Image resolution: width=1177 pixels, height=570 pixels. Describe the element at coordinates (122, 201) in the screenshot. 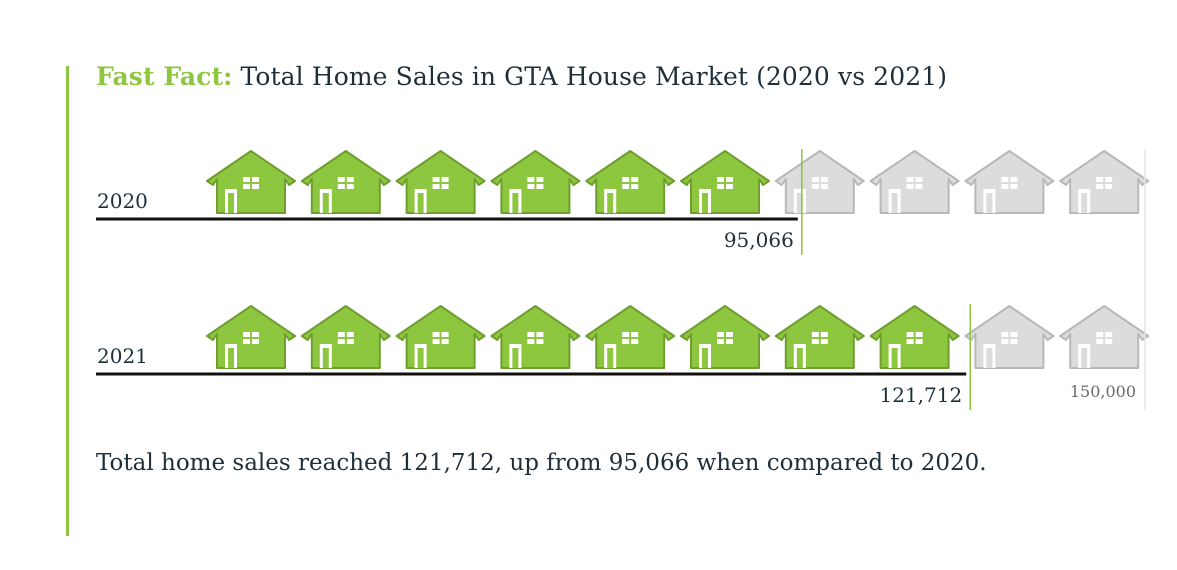

I see `row-label: 2020` at that location.